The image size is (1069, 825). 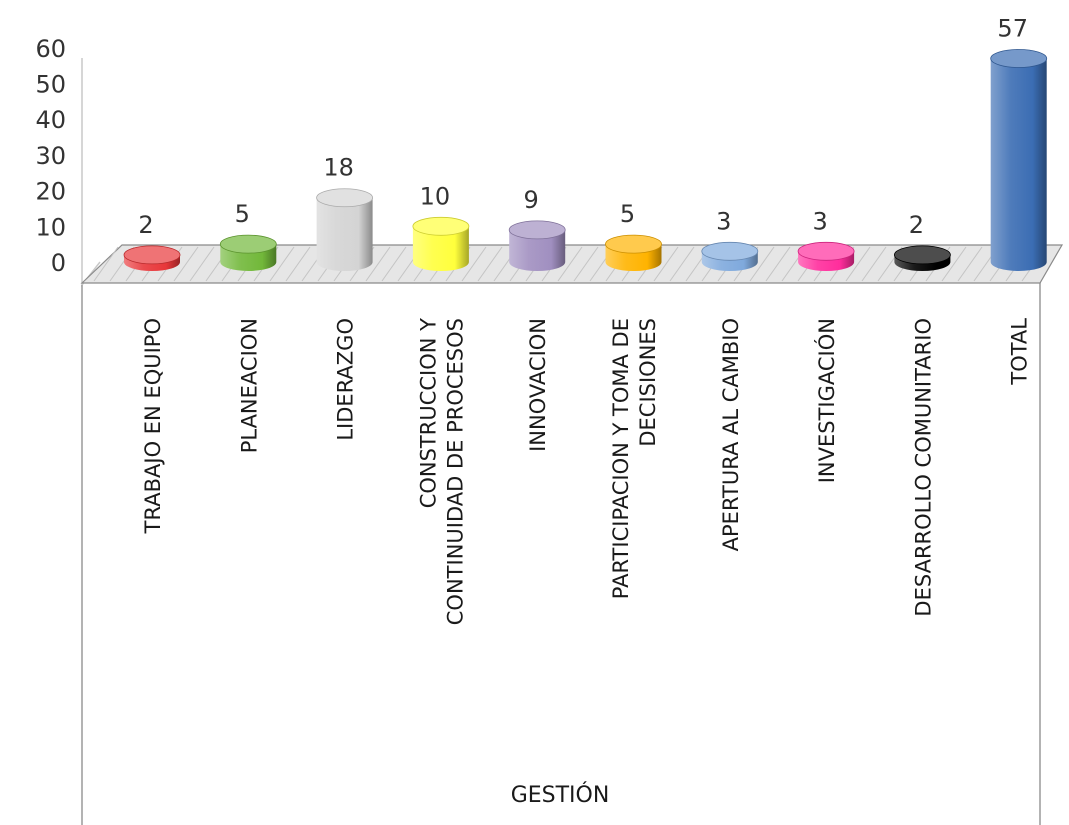 What do you see at coordinates (923, 467) in the screenshot?
I see `category-label: DESARROLLO COMUNITARIO` at bounding box center [923, 467].